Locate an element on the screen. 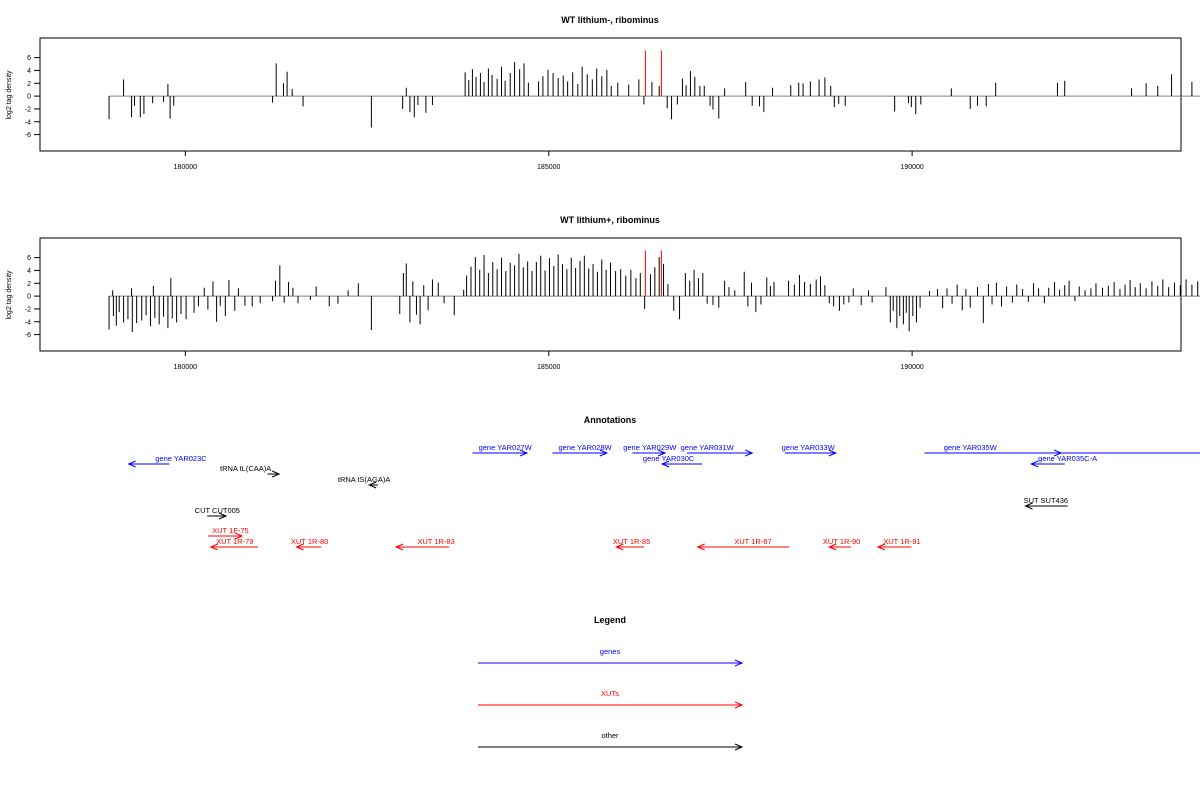 The width and height of the screenshot is (1200, 800). annotation-feature: XUT 1R-79 is located at coordinates (234, 544).